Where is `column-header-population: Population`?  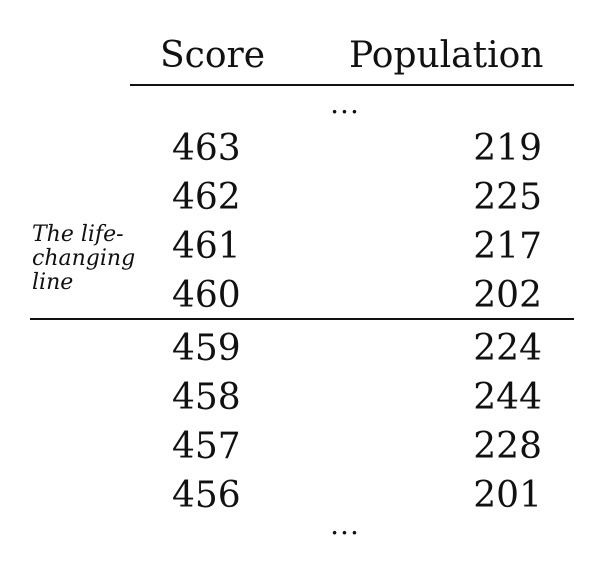 column-header-population: Population is located at coordinates (446, 55).